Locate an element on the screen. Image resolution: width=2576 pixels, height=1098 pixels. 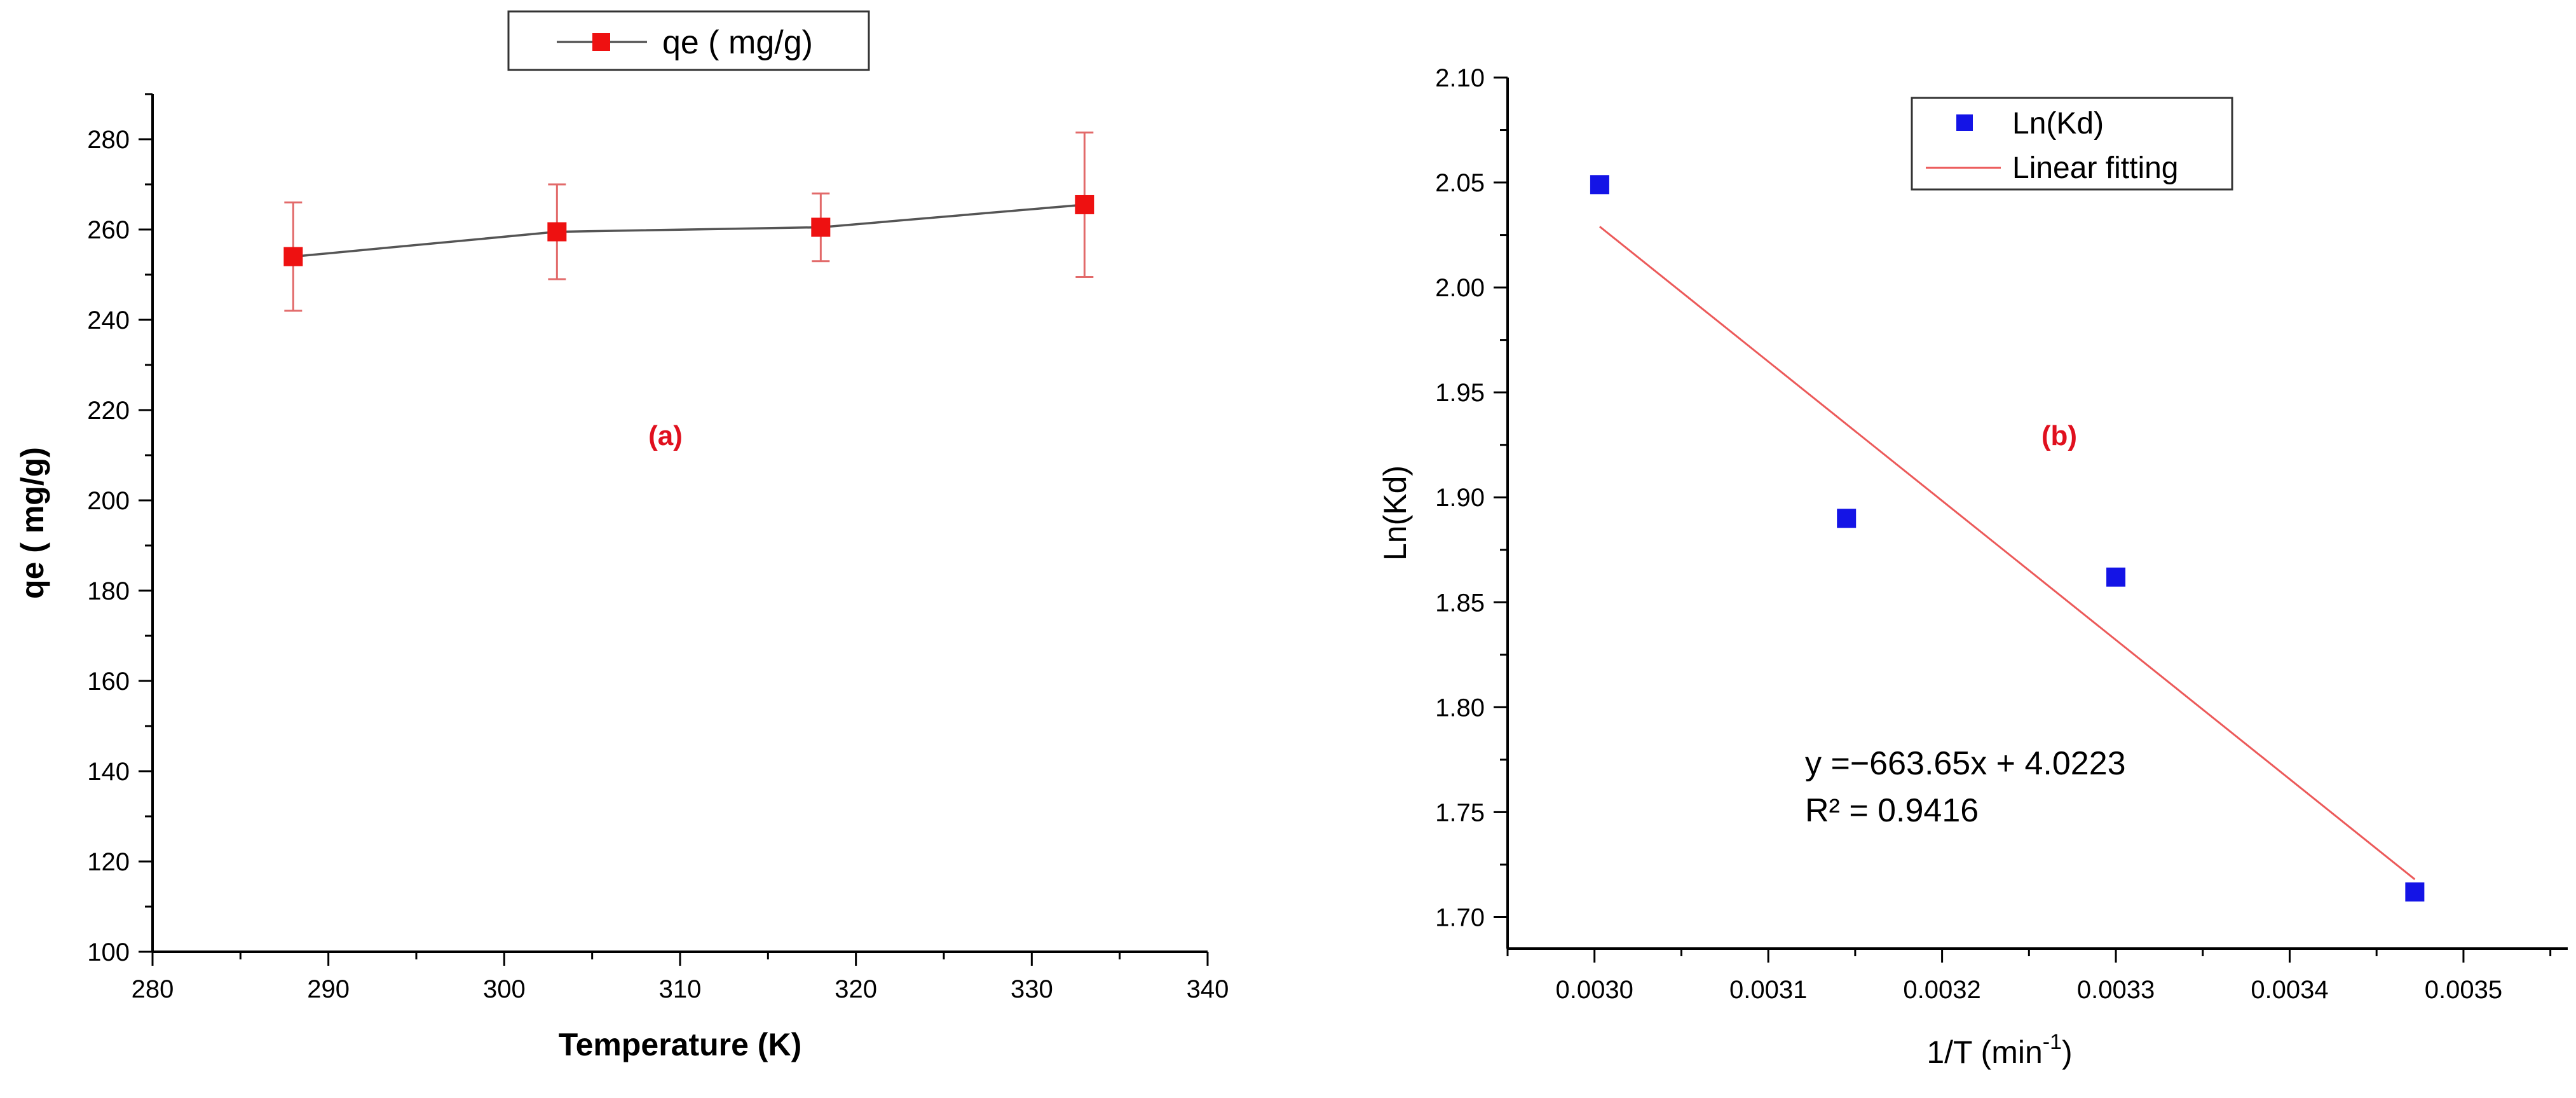
x-axis-title: 1/T (min-1) is located at coordinates (1999, 1050).